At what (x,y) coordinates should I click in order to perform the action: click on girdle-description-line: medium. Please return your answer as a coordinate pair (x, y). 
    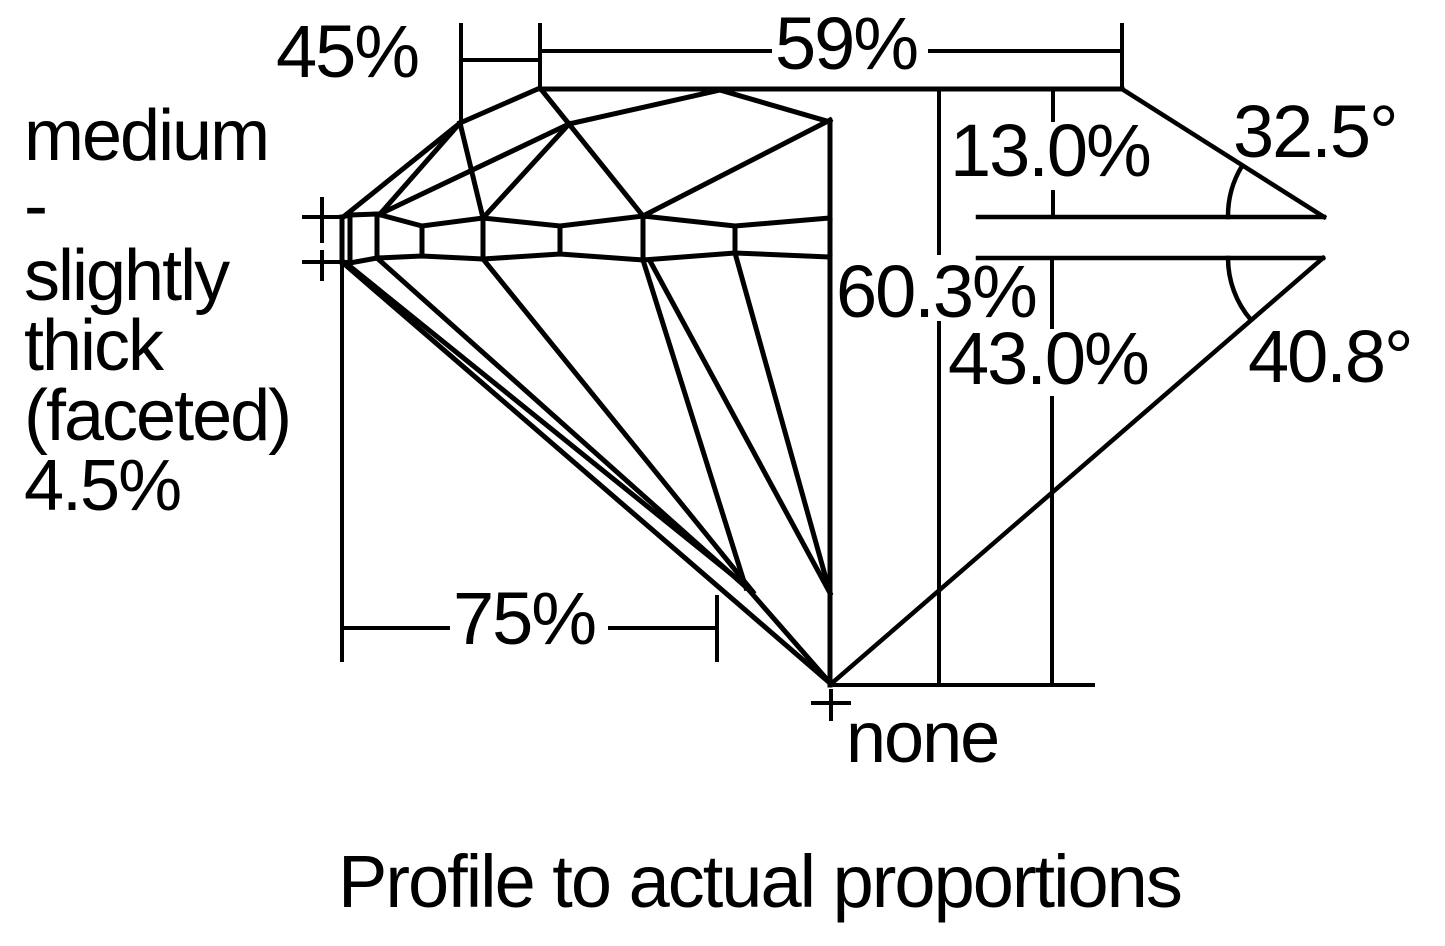
    Looking at the image, I should click on (147, 136).